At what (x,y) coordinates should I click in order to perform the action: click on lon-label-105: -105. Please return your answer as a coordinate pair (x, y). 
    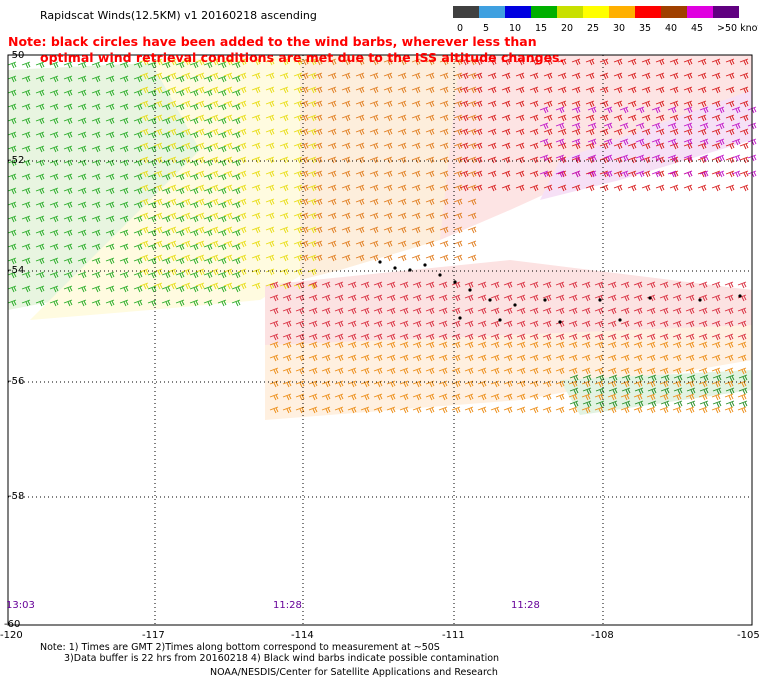
    Looking at the image, I should click on (748, 635).